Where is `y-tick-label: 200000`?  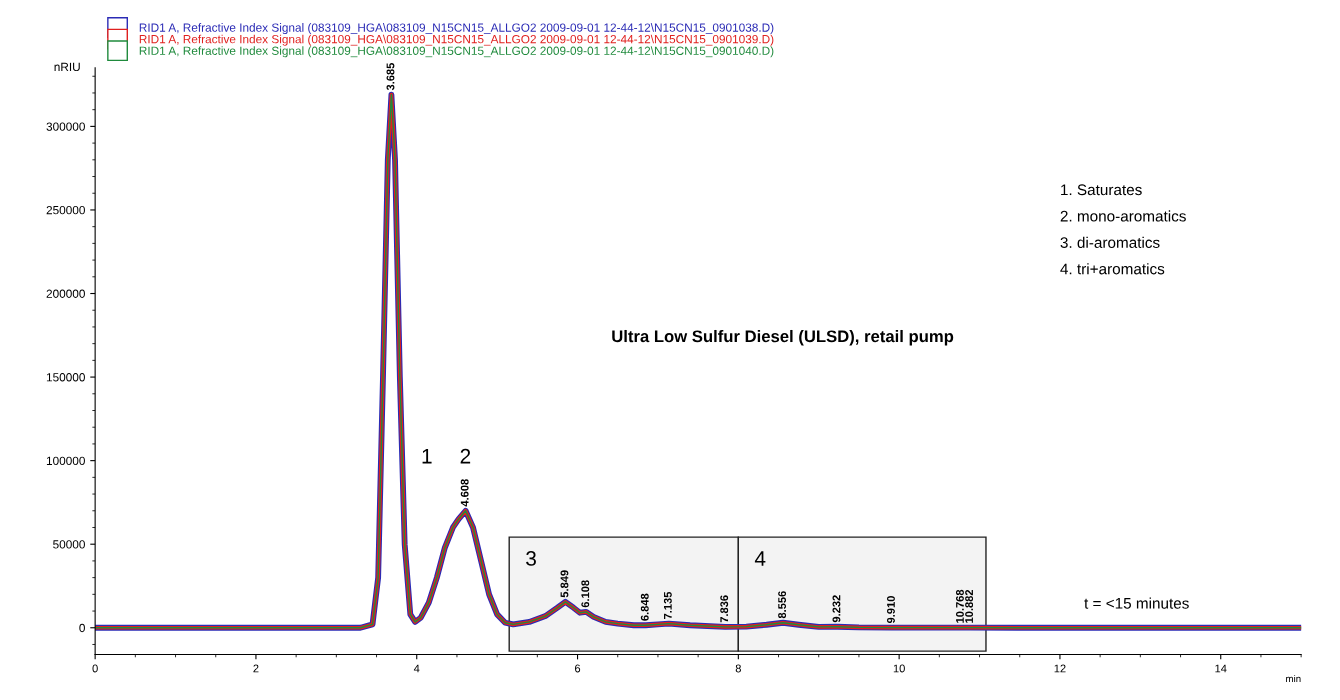
y-tick-label: 200000 is located at coordinates (65, 293).